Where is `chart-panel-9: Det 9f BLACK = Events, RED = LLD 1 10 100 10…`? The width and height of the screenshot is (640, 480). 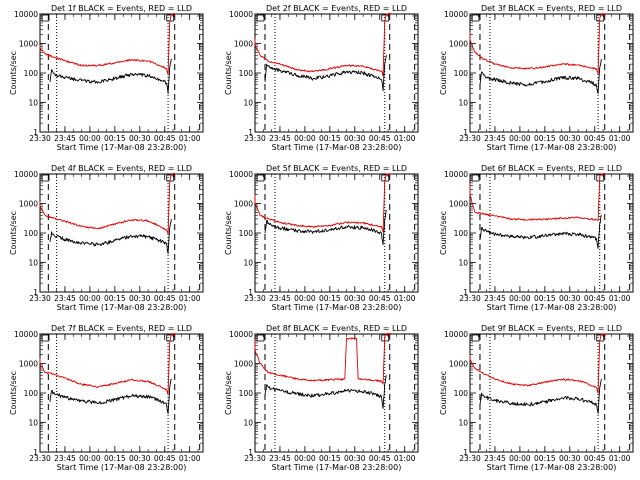 chart-panel-9: Det 9f BLACK = Events, RED = LLD 1 10 100 10… is located at coordinates (536, 398).